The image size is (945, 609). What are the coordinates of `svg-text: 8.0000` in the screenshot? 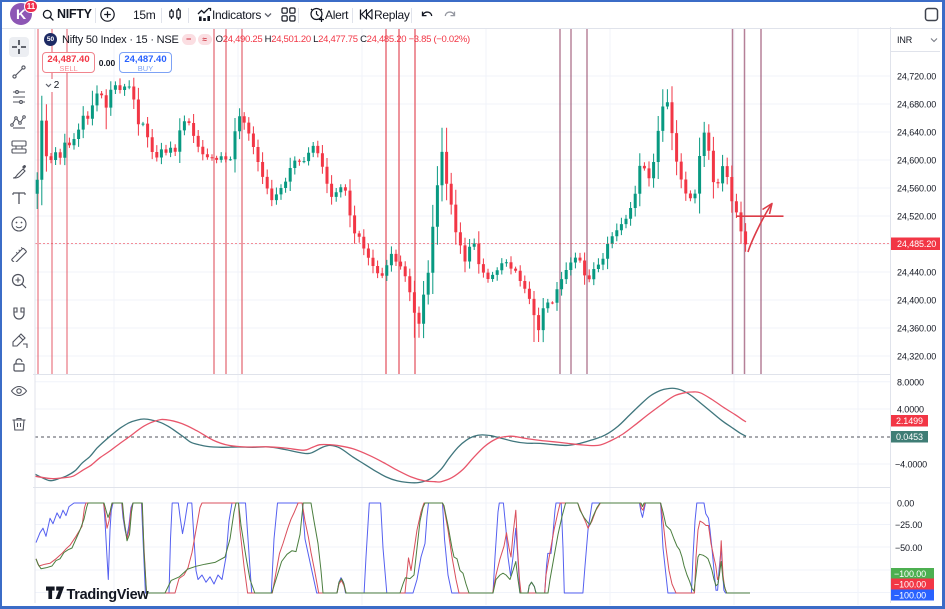 It's located at (910, 383).